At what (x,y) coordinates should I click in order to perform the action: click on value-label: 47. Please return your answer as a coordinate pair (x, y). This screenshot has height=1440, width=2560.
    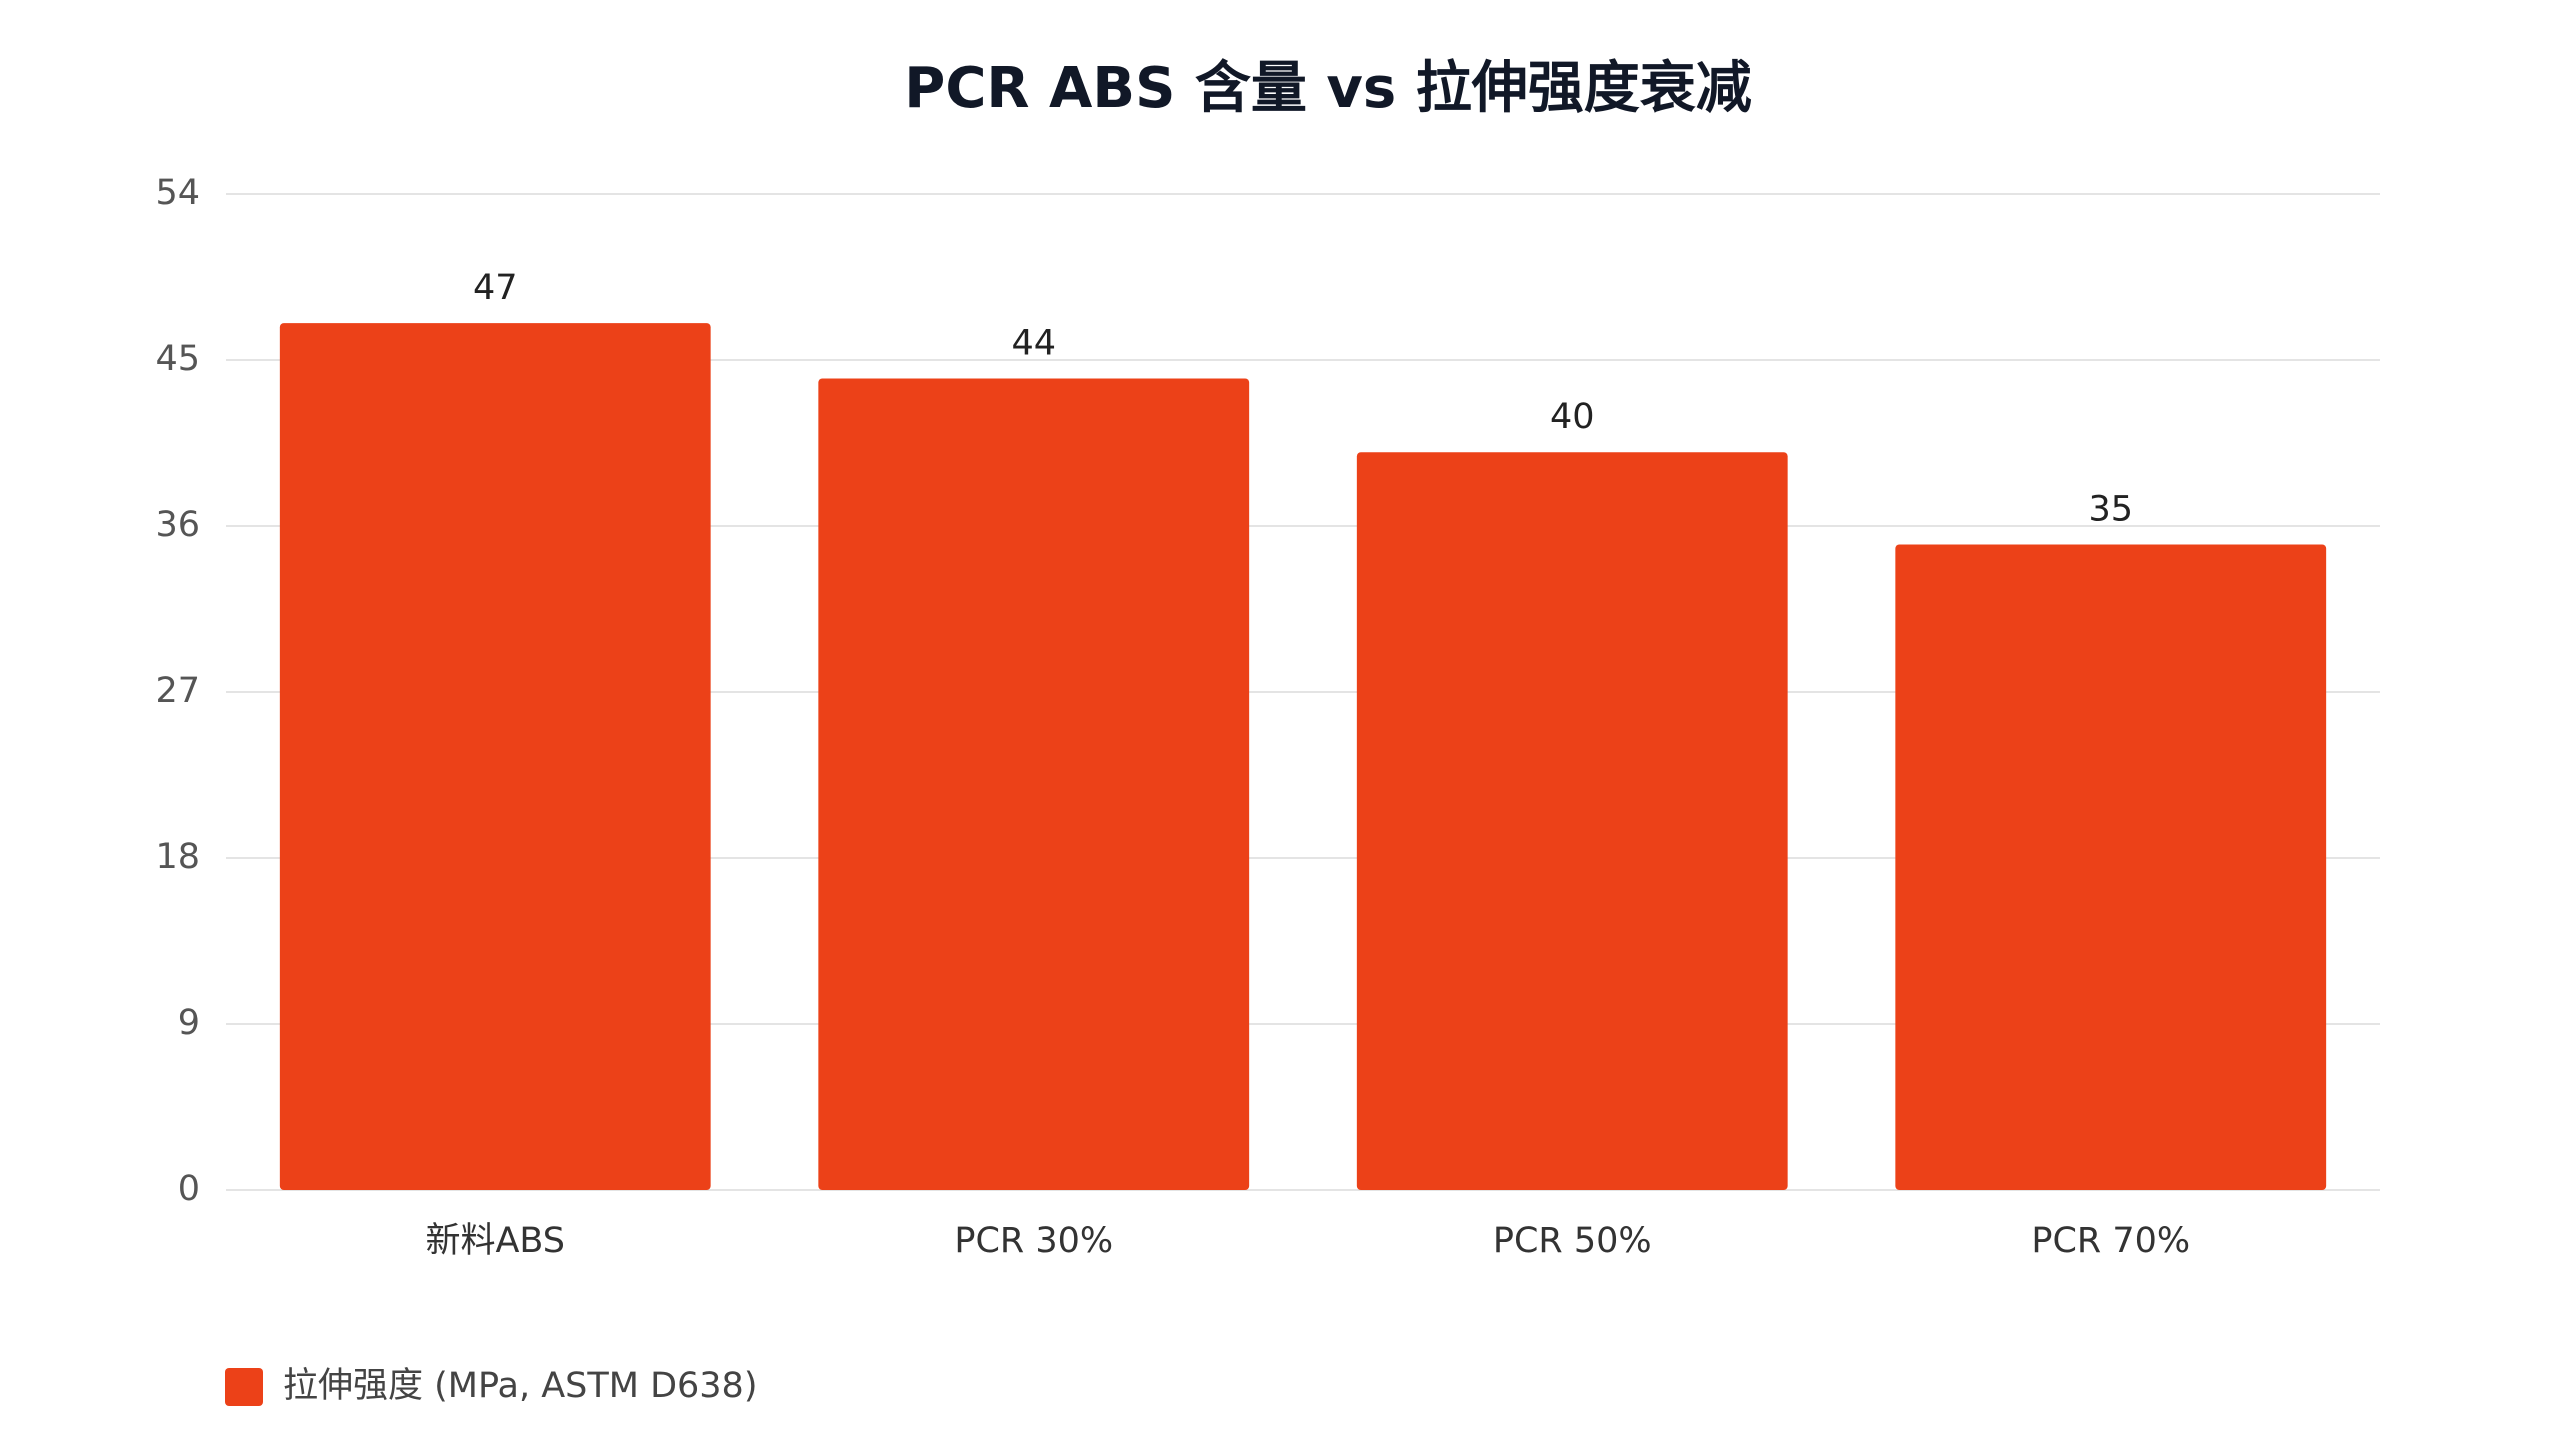
    Looking at the image, I should click on (495, 288).